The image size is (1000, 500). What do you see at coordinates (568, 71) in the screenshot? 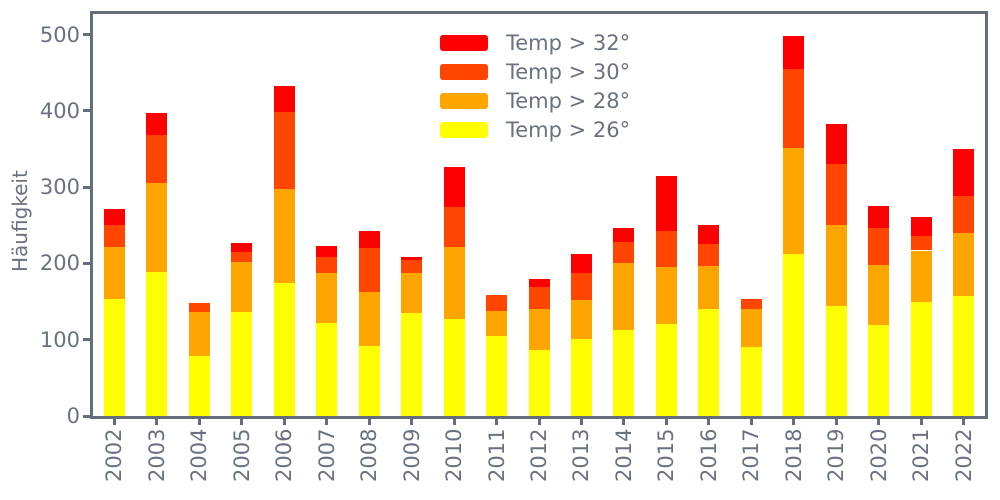
I see `legend-label: Temp > 30°` at bounding box center [568, 71].